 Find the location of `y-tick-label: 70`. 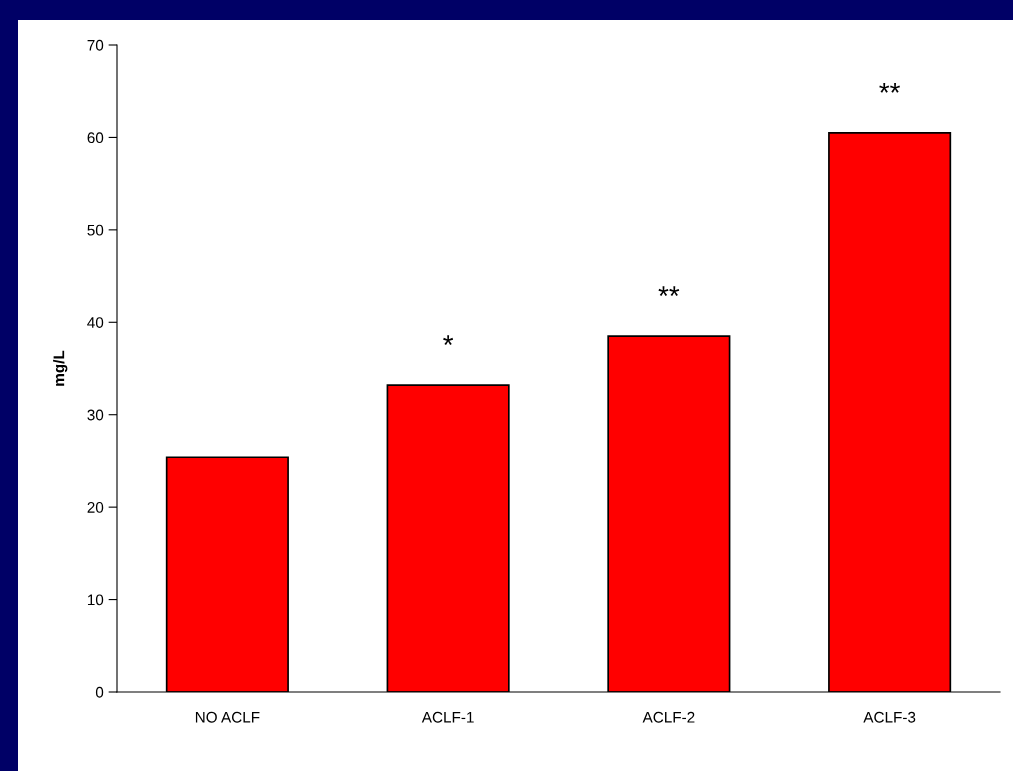

y-tick-label: 70 is located at coordinates (95, 45).